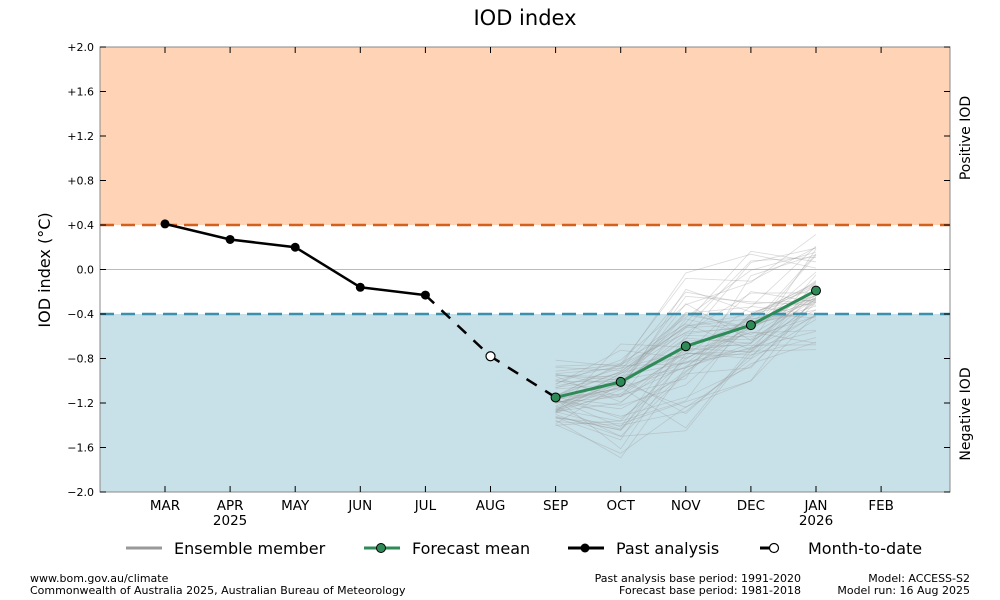 Image resolution: width=1000 pixels, height=600 pixels. Describe the element at coordinates (881, 506) in the screenshot. I see `x-tick-label: FEB` at that location.